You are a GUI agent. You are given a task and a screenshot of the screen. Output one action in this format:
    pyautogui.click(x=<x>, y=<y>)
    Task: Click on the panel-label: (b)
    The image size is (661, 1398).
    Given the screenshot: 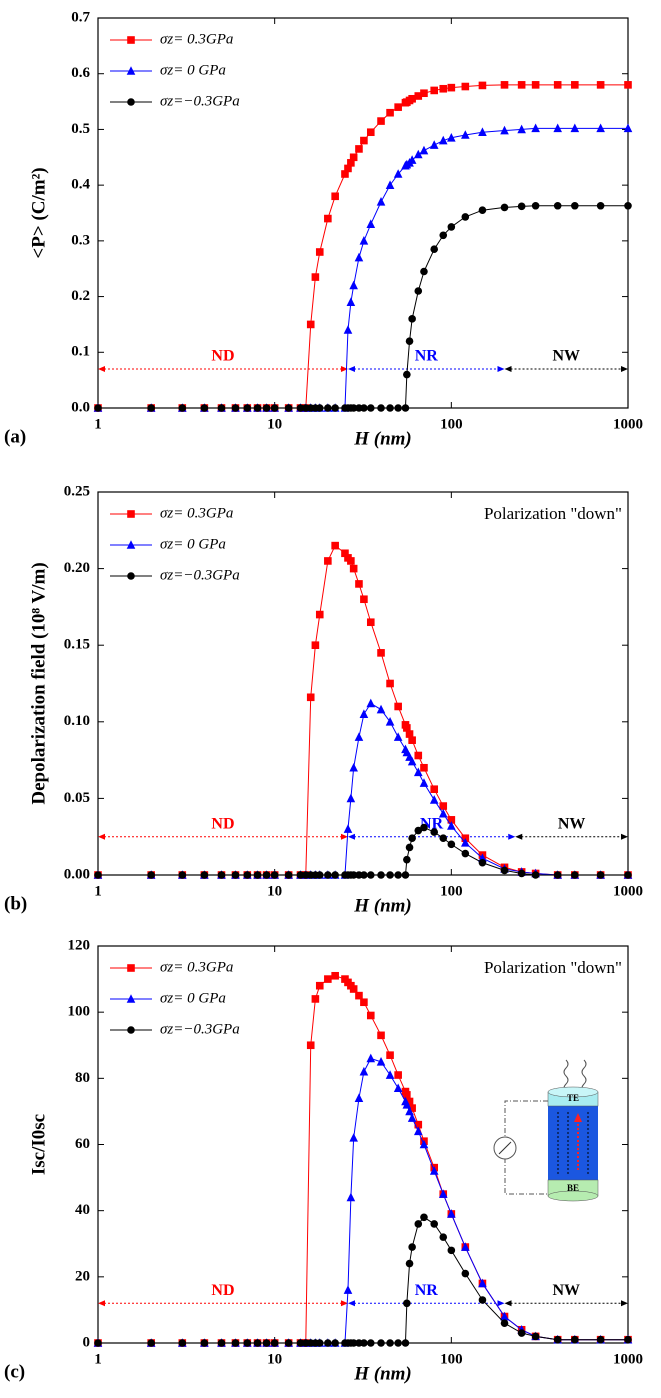 What is the action you would take?
    pyautogui.click(x=15, y=903)
    